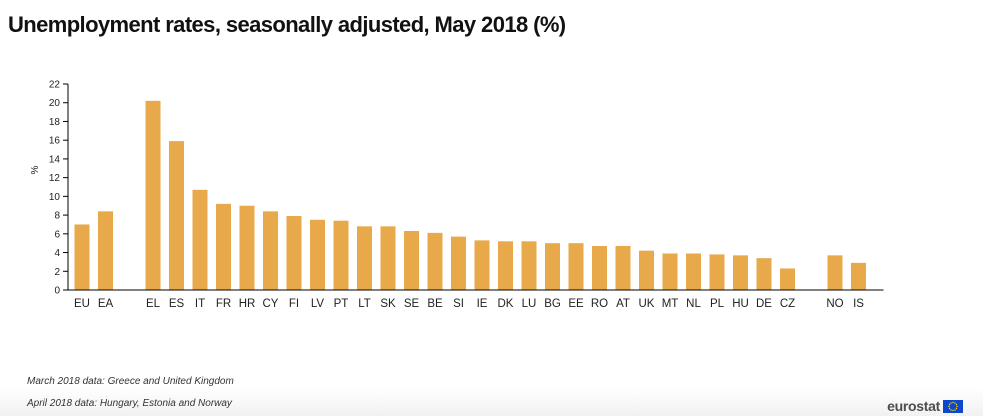 Image resolution: width=983 pixels, height=416 pixels. Describe the element at coordinates (740, 272) in the screenshot. I see `bar-hu` at that location.